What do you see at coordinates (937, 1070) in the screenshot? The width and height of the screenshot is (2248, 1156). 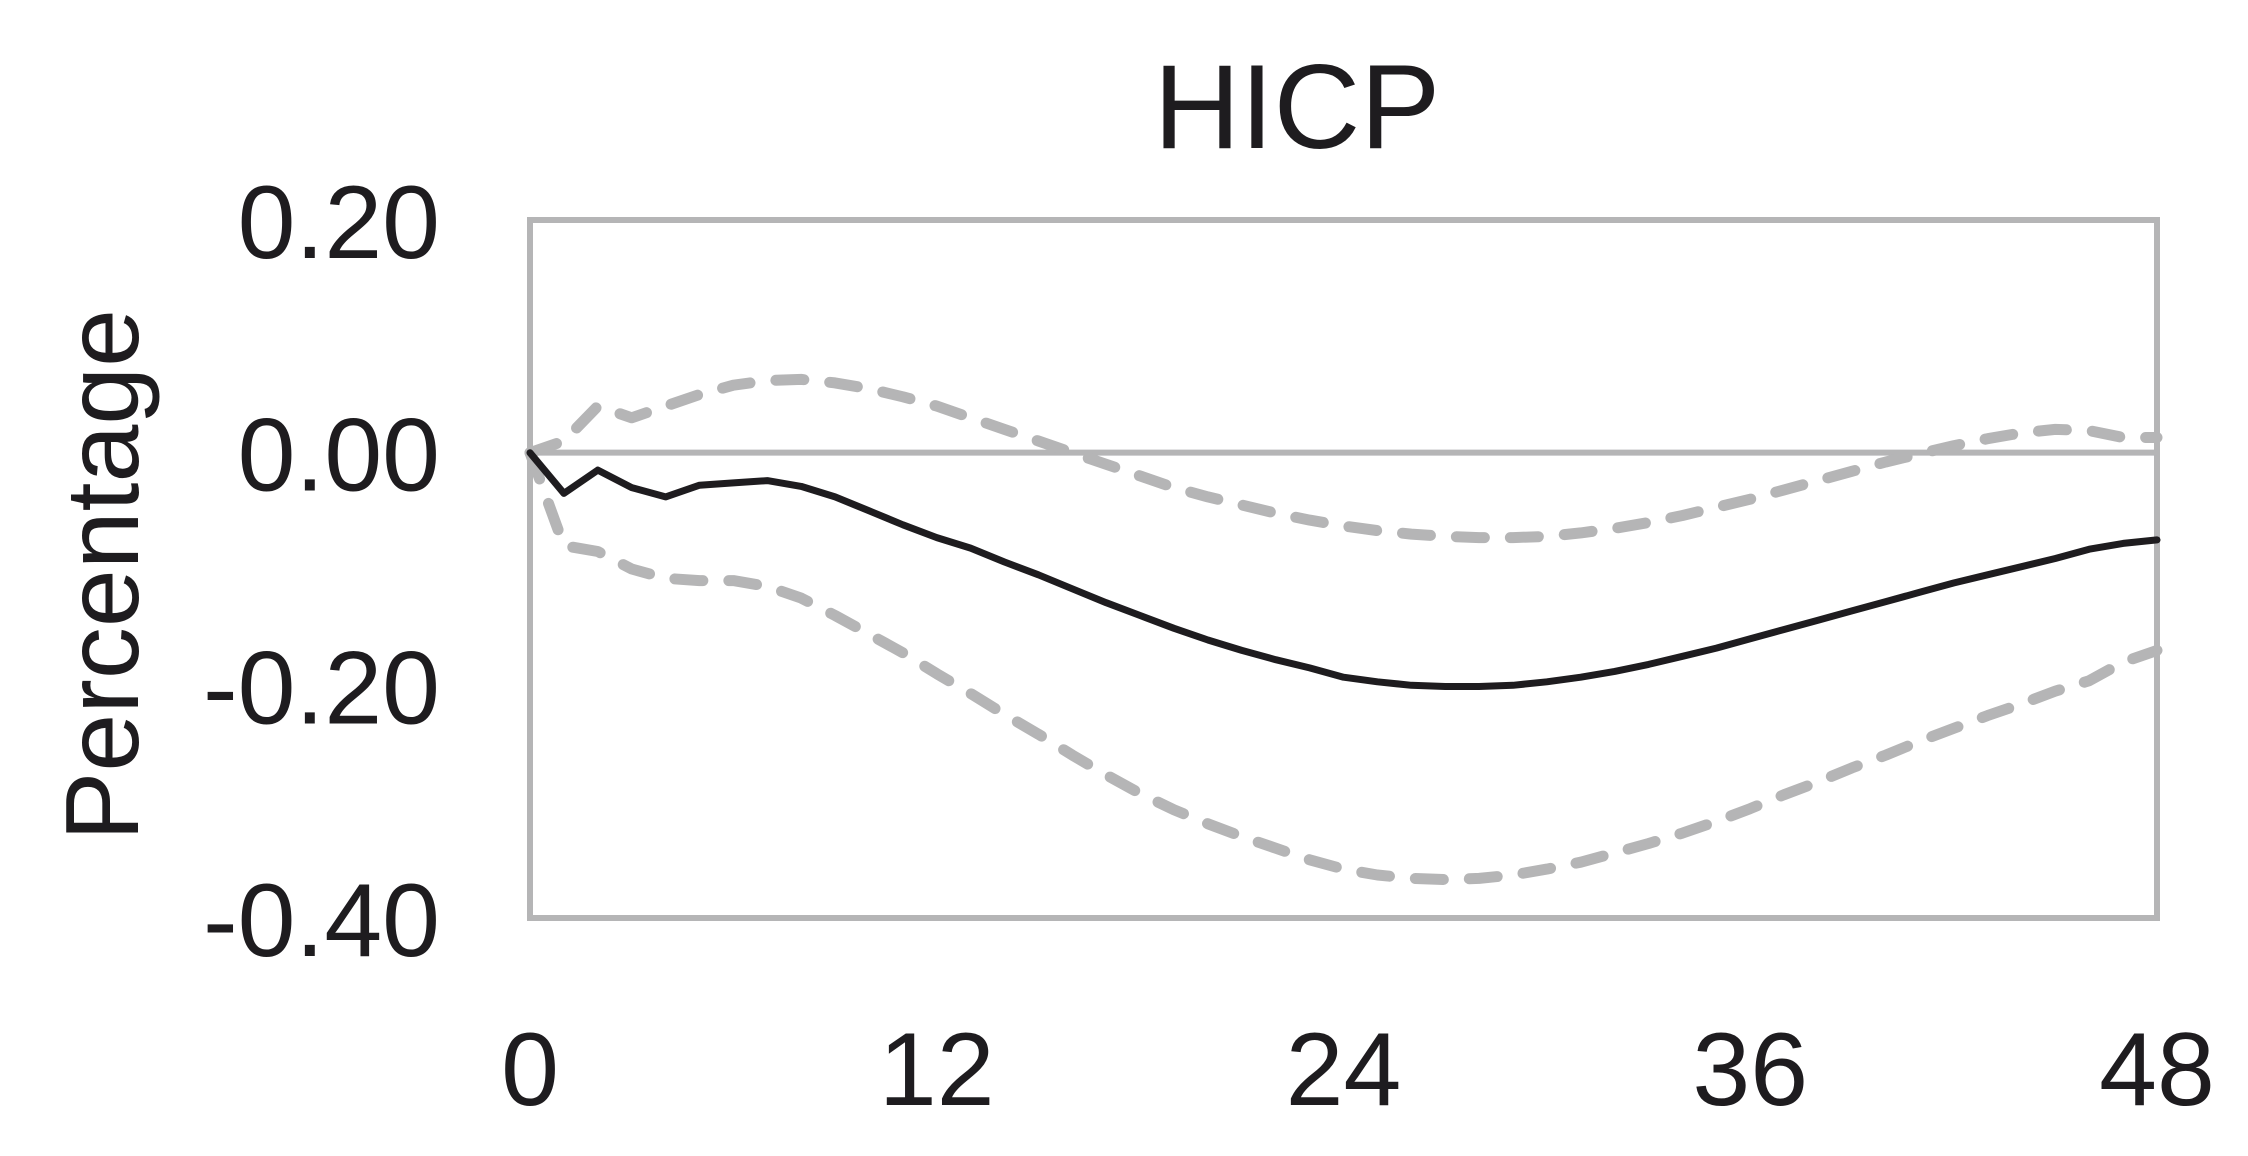 I see `x-tick-label: 12` at bounding box center [937, 1070].